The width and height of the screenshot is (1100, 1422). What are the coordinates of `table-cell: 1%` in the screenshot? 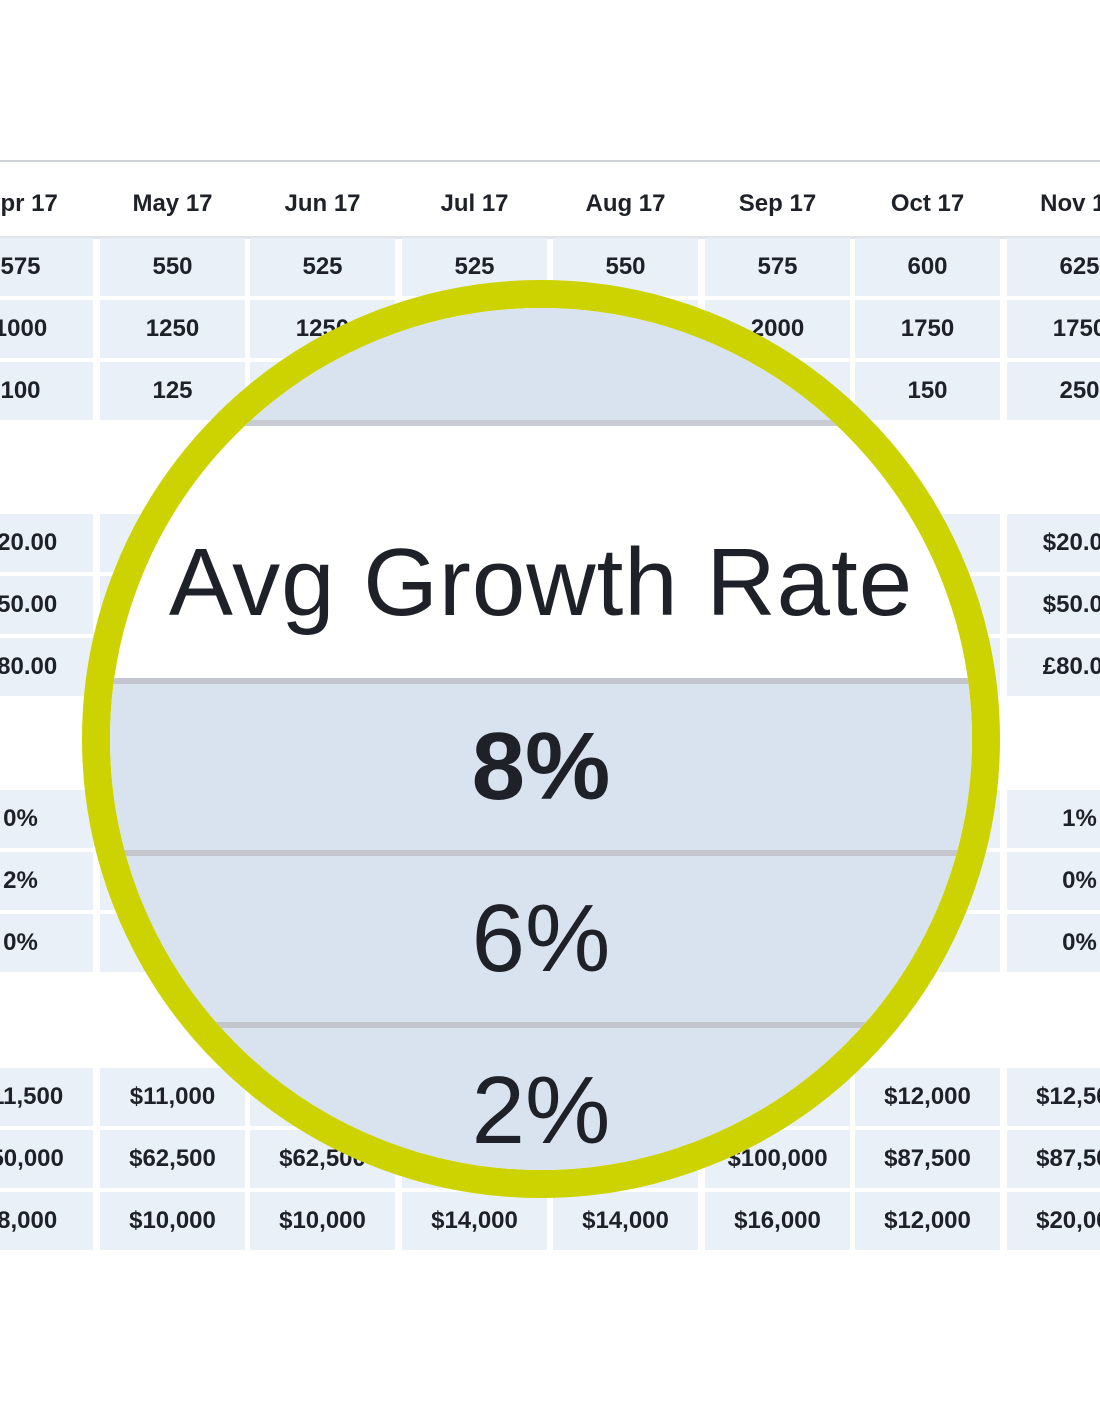 It's located at (1053, 819).